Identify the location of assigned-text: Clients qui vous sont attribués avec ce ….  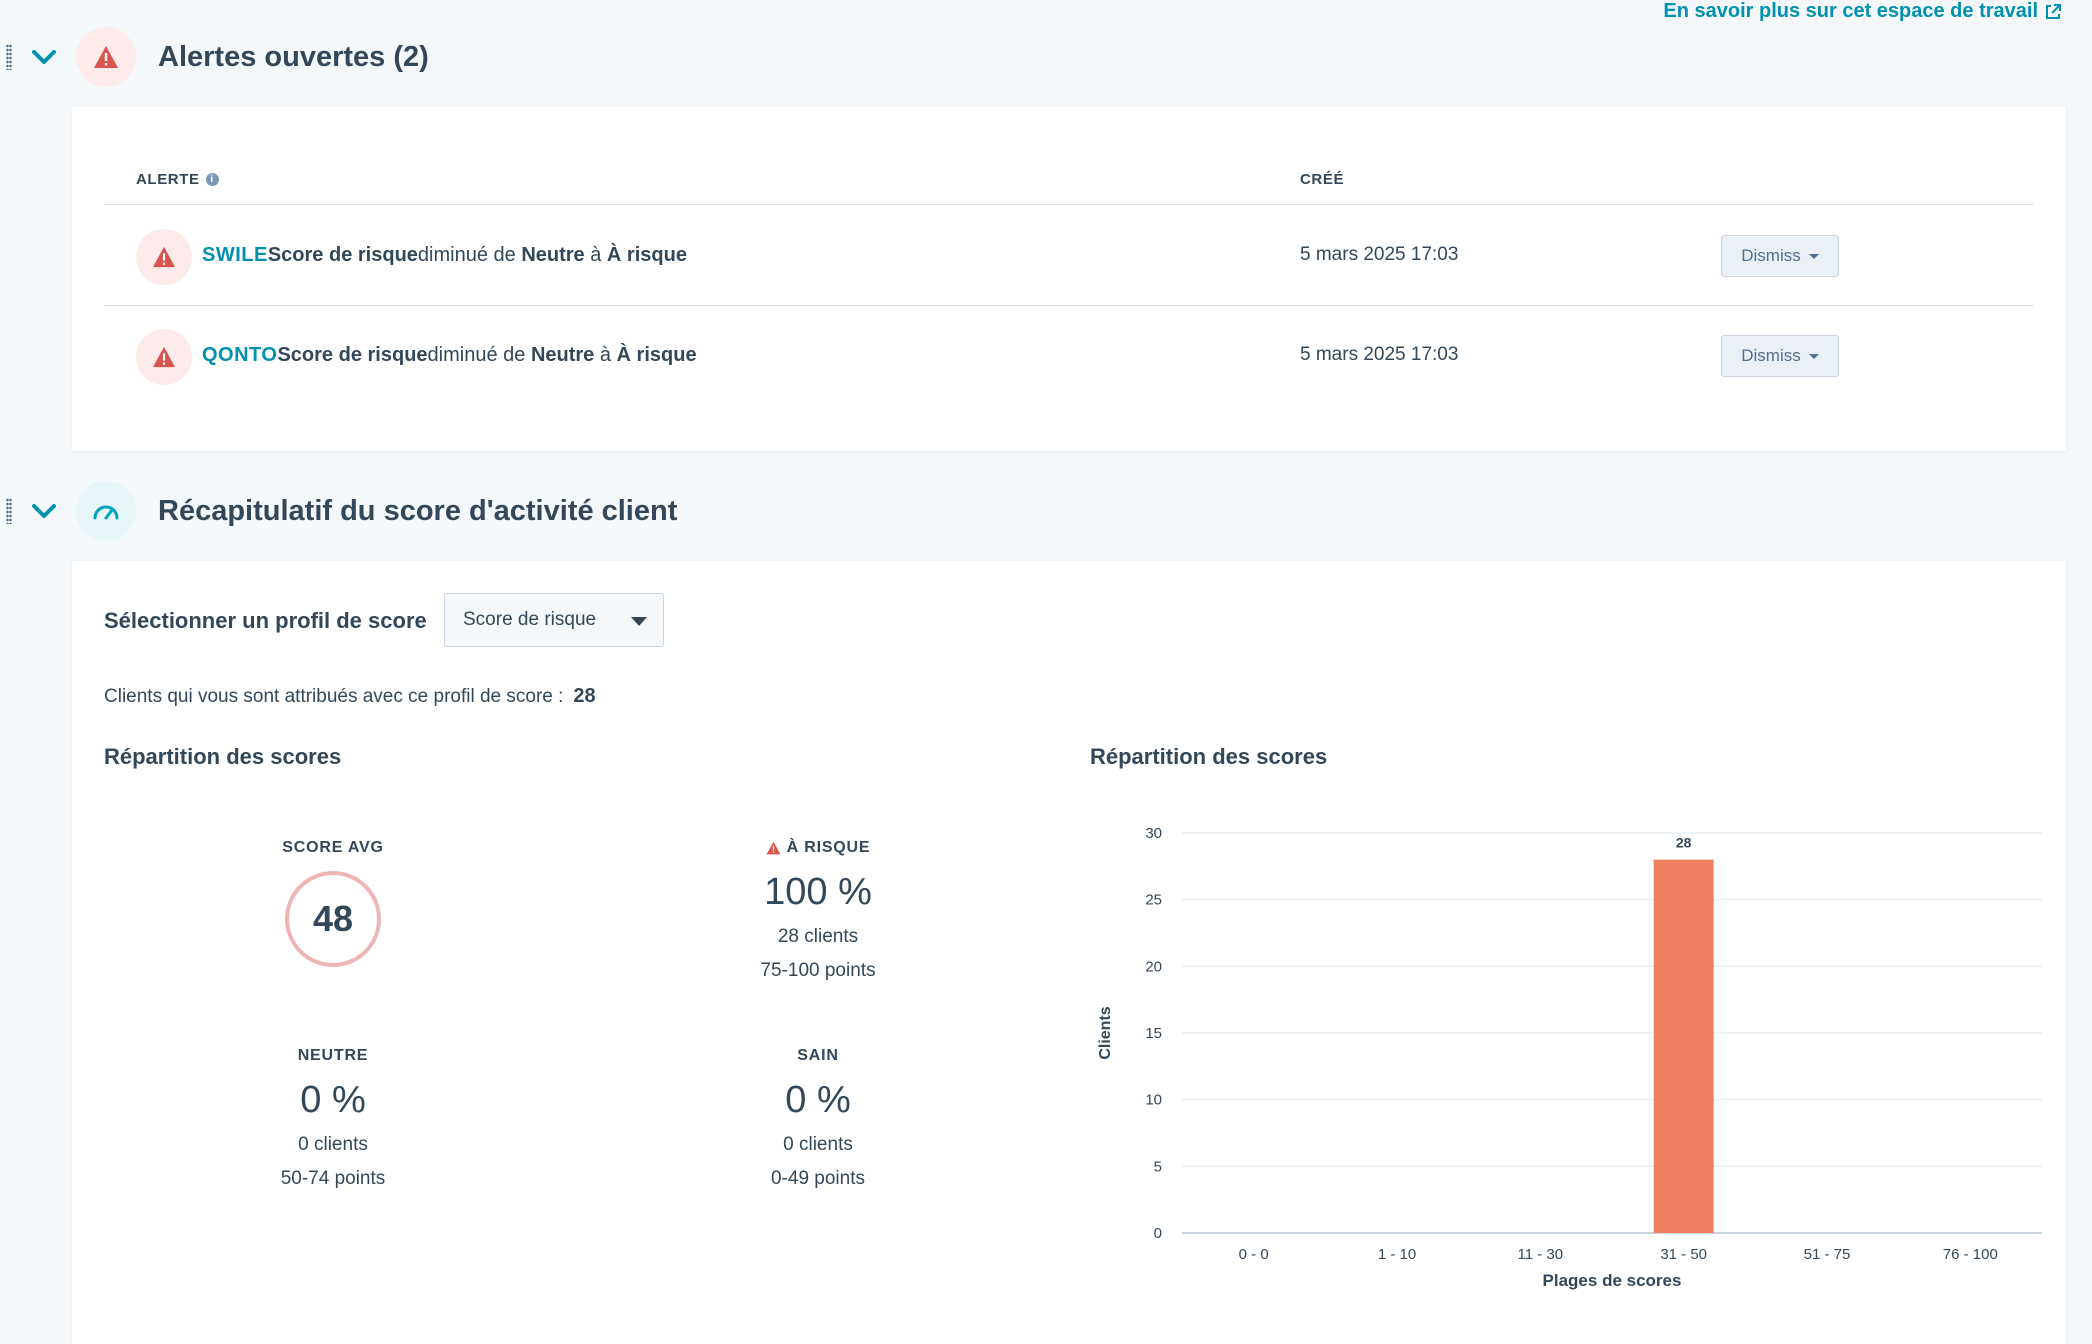
(334, 696).